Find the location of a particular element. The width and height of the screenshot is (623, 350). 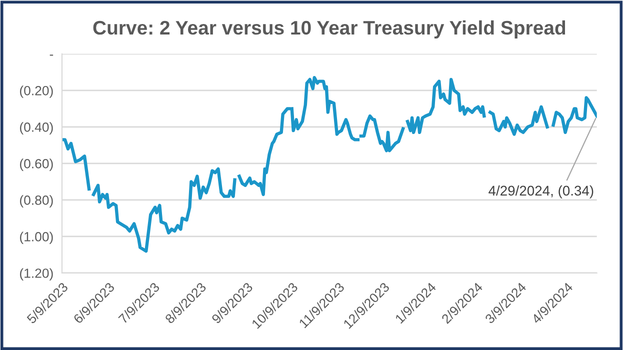

y-tick-label: (0.20) is located at coordinates (36, 92).